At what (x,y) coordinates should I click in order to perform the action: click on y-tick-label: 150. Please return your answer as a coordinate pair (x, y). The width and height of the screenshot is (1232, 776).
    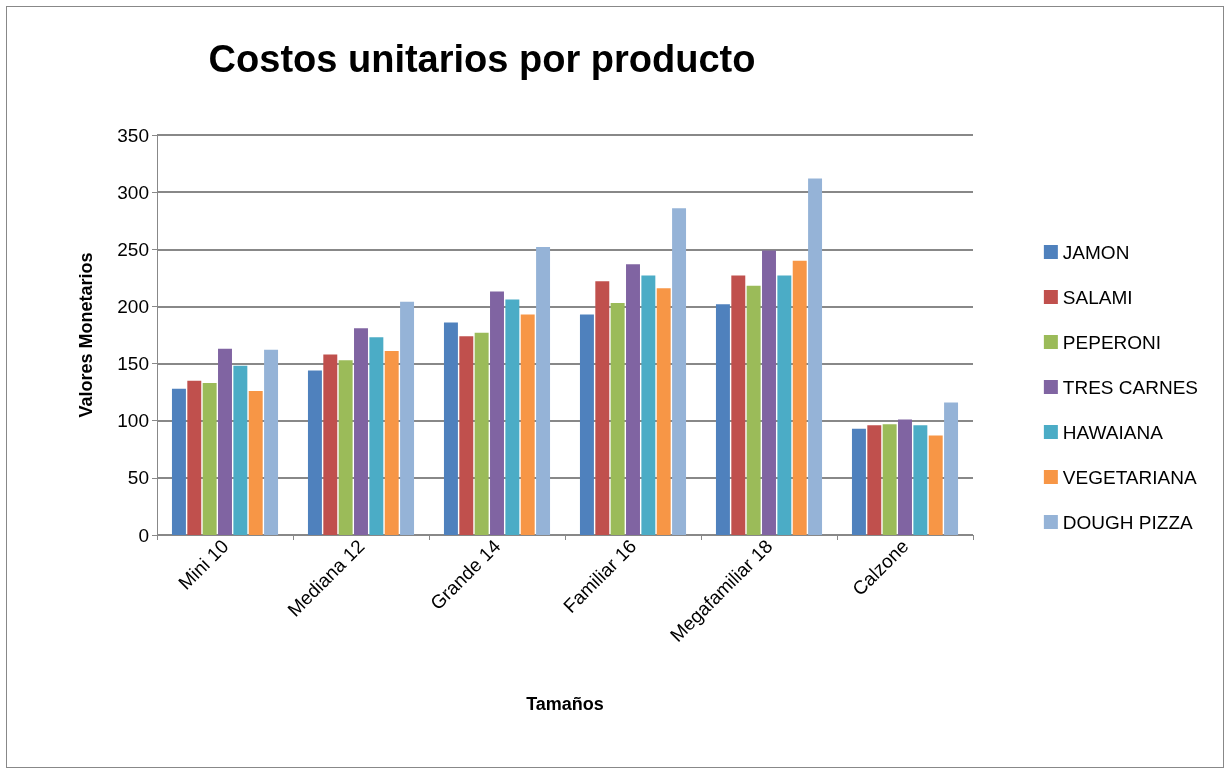
    Looking at the image, I should click on (133, 364).